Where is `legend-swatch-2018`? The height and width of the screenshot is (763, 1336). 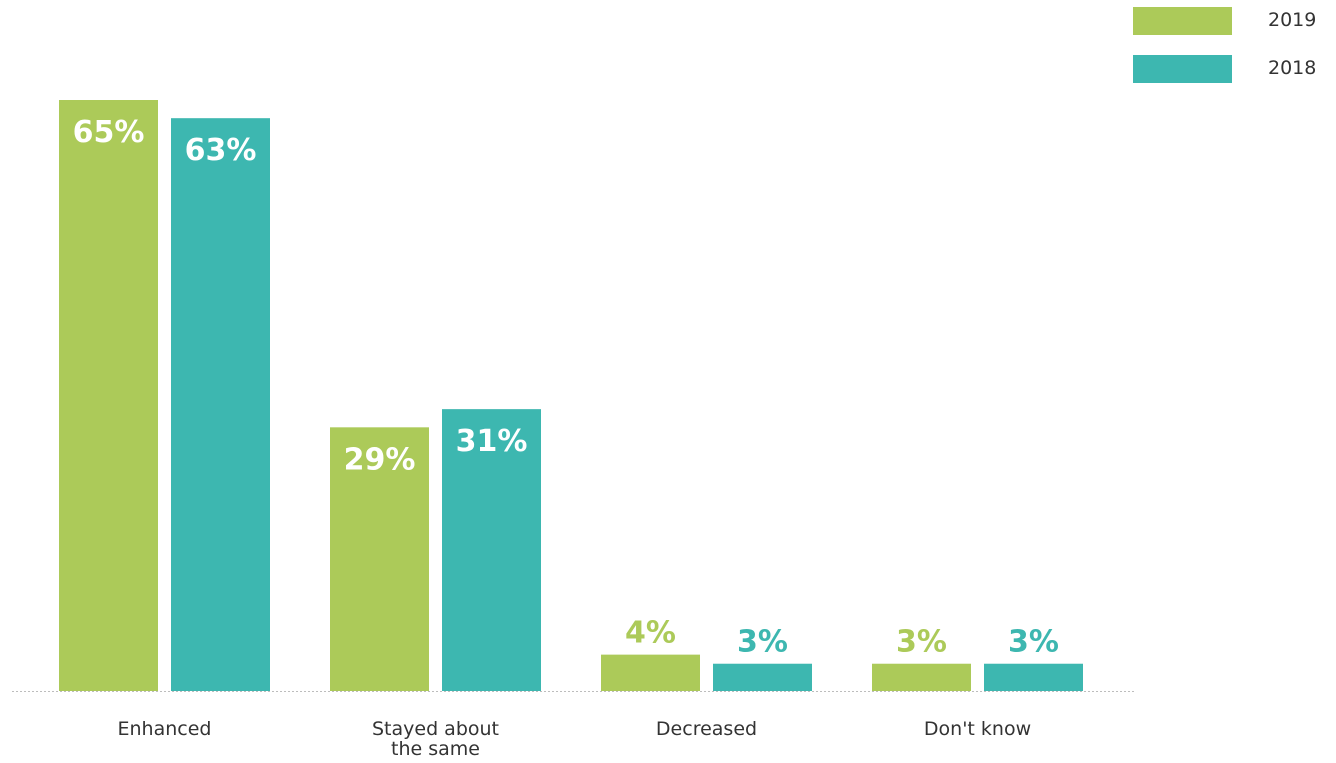 legend-swatch-2018 is located at coordinates (1182, 69).